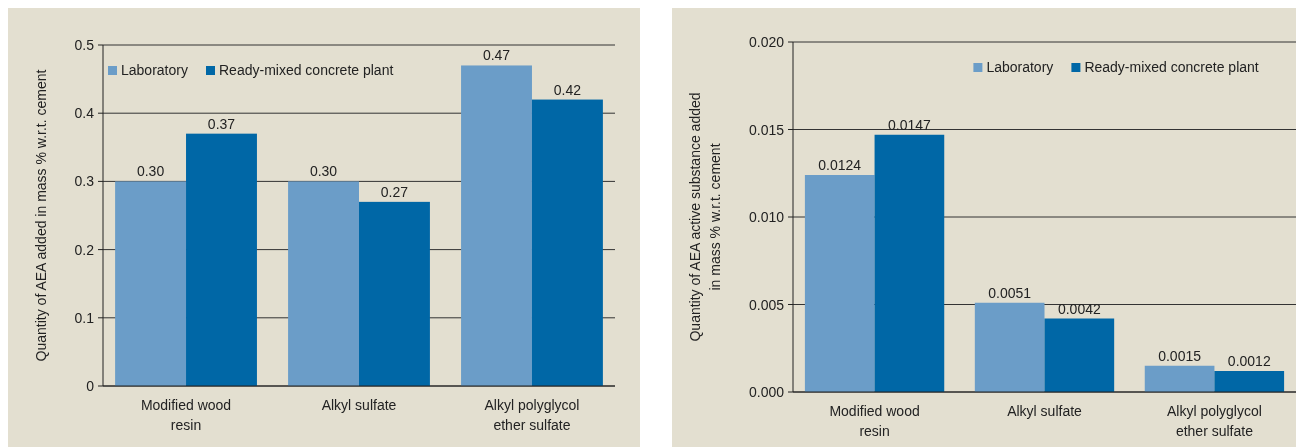  What do you see at coordinates (496, 55) in the screenshot?
I see `data-label: 0.47` at bounding box center [496, 55].